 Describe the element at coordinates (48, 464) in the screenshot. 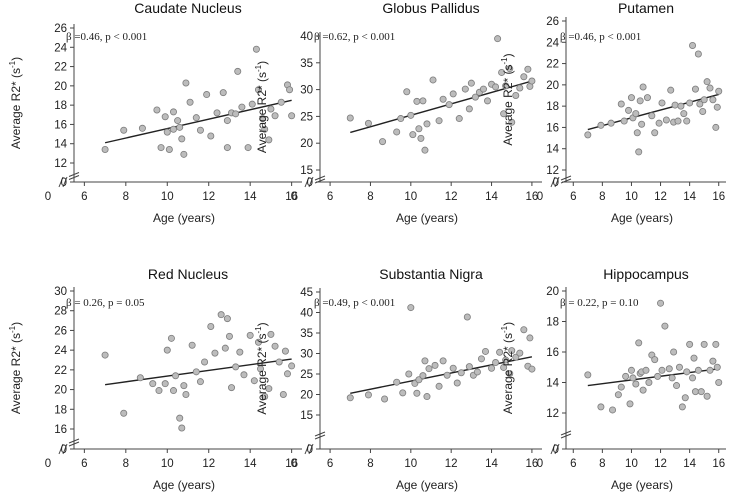

I see `x-tick-label: 0` at that location.